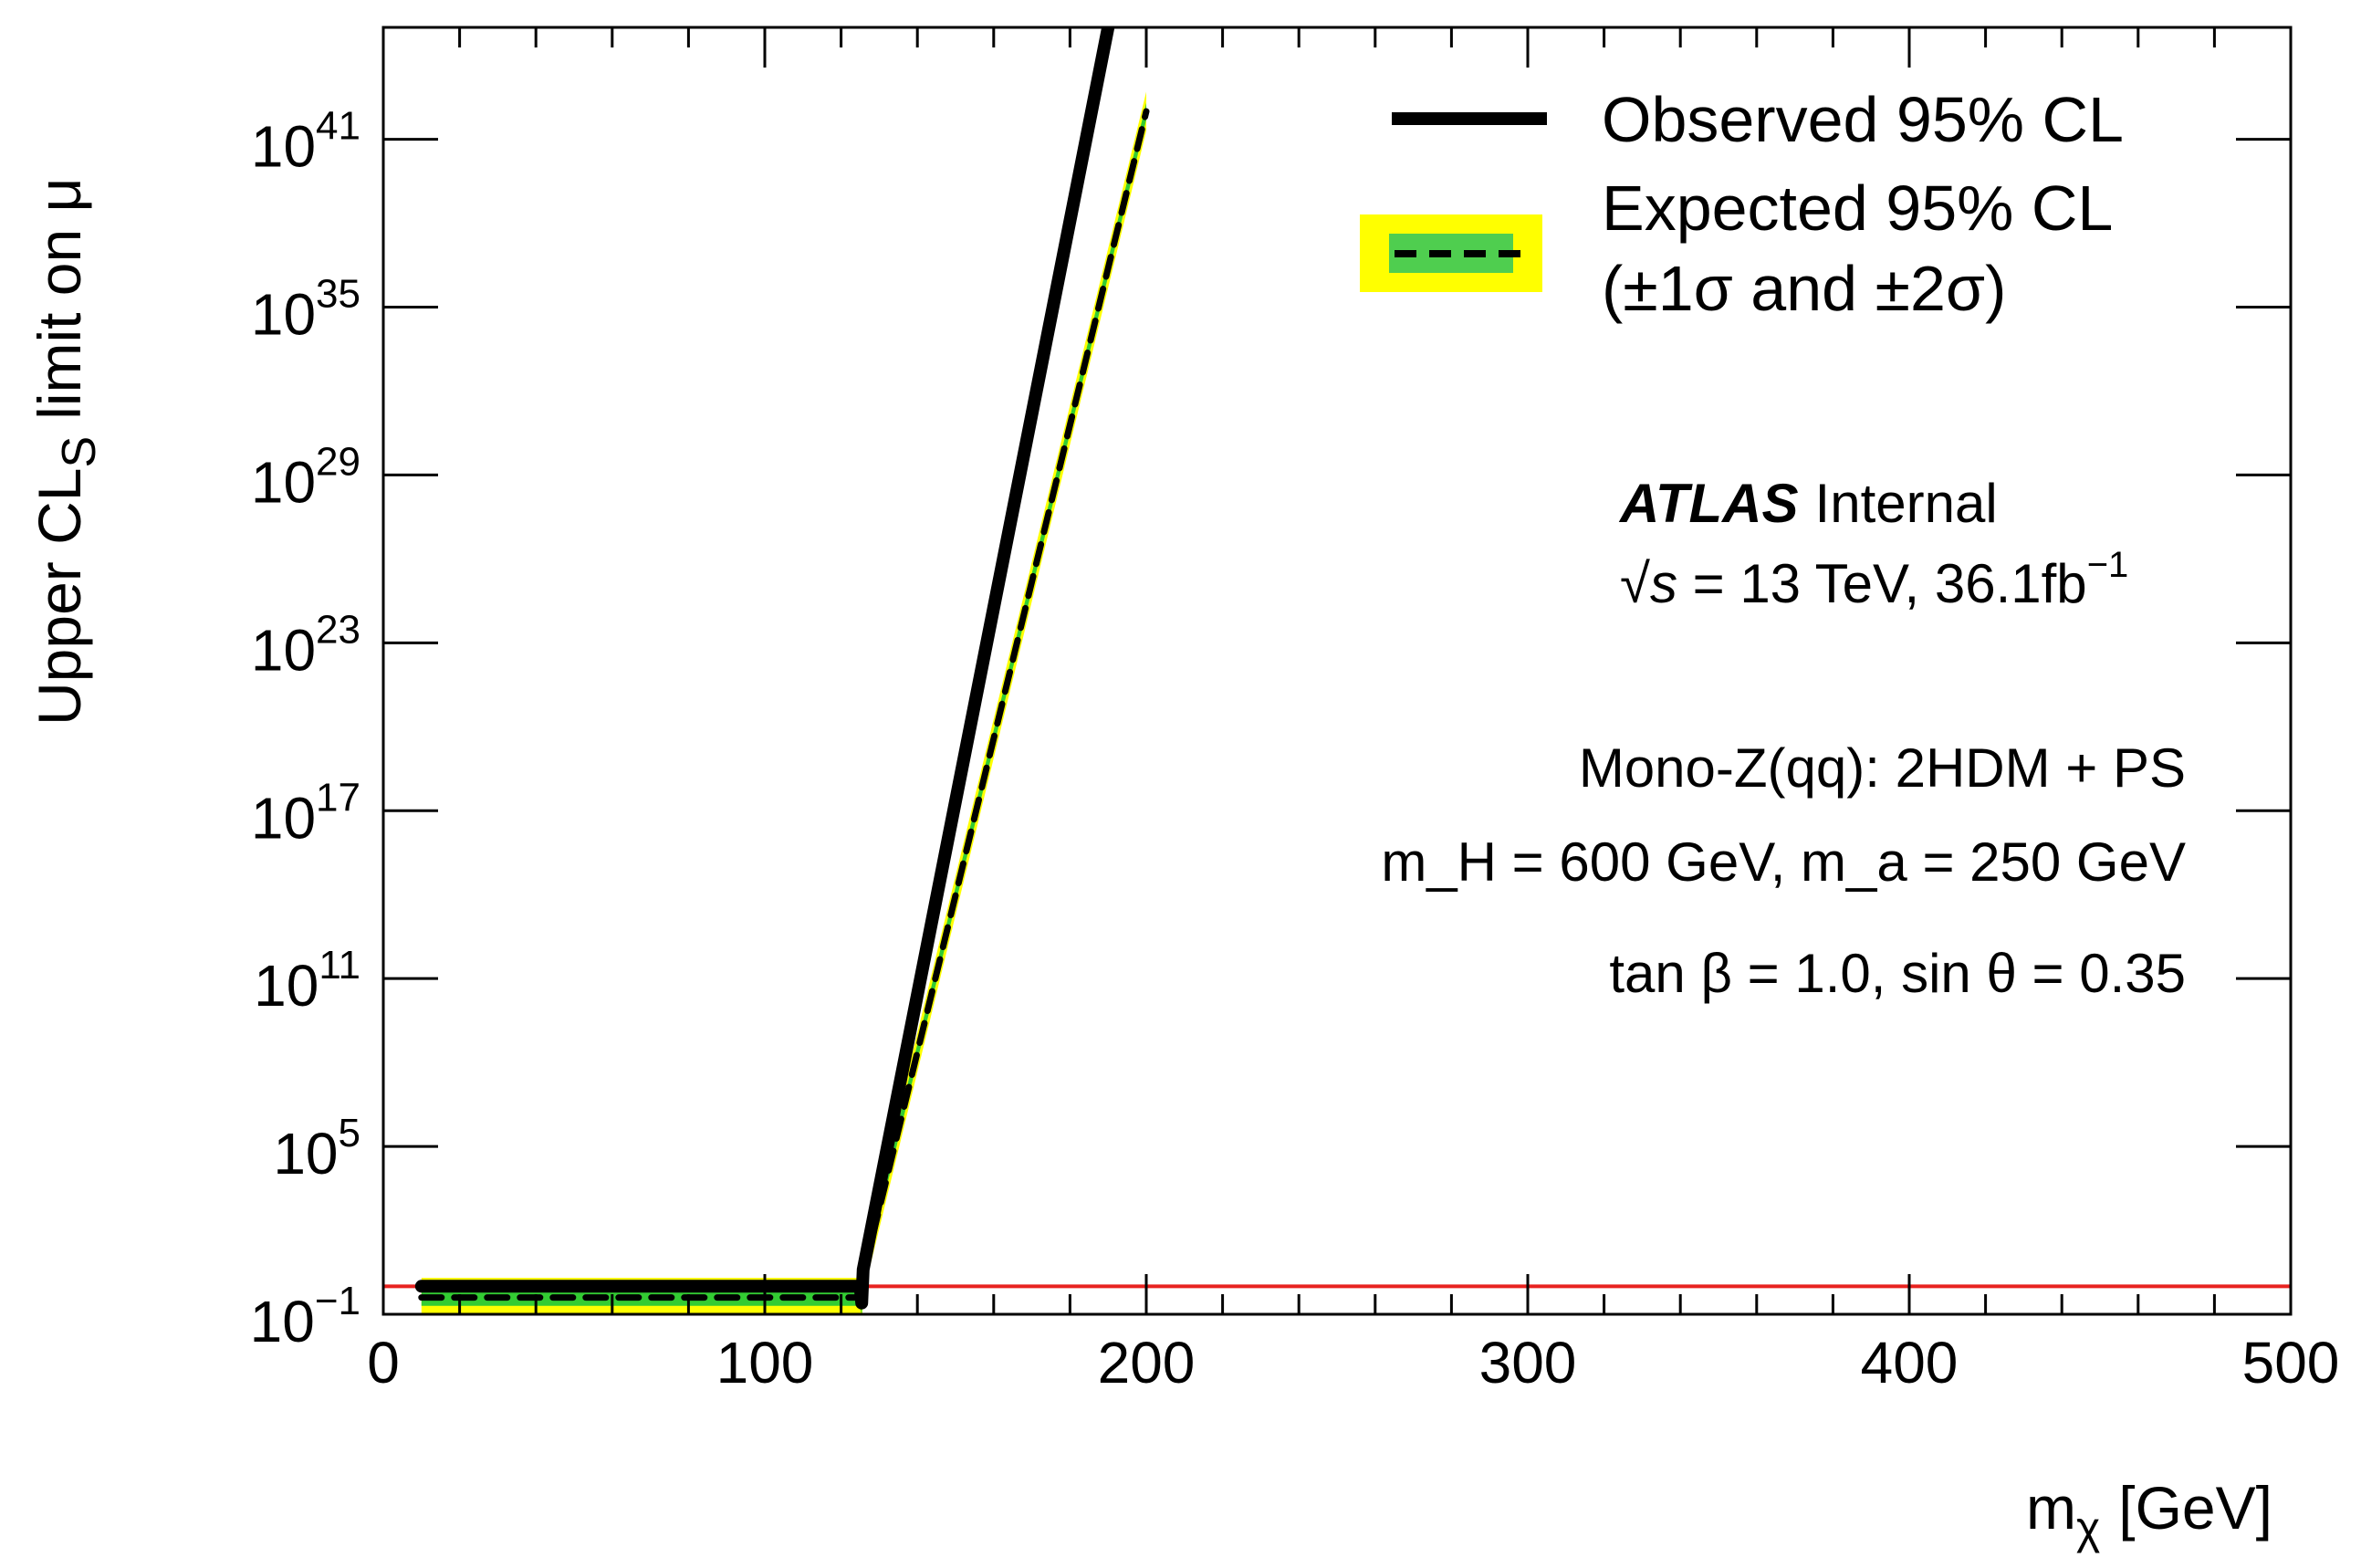 The image size is (2361, 1568). What do you see at coordinates (66, 451) in the screenshot?
I see `y-axis-title: Upper CLSlimit on μ` at bounding box center [66, 451].